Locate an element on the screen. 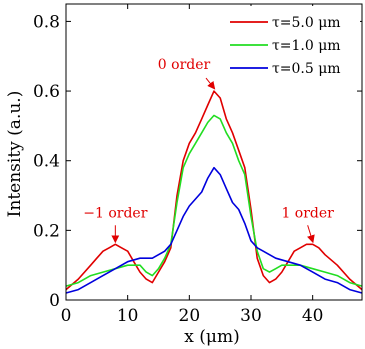 The image size is (365, 349). annotation-label-2: −1 order is located at coordinates (115, 213).